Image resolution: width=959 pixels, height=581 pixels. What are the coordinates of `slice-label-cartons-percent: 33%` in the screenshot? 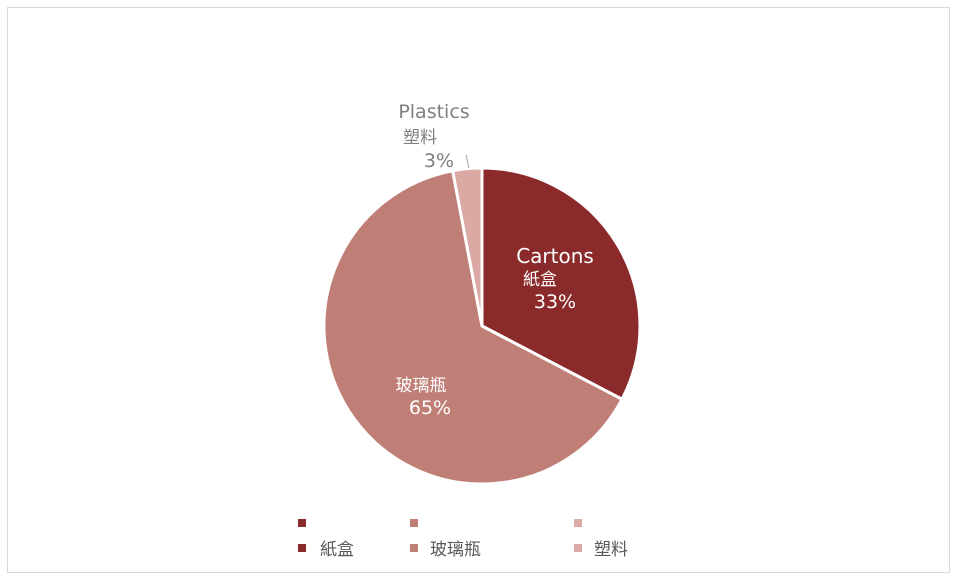 It's located at (555, 302).